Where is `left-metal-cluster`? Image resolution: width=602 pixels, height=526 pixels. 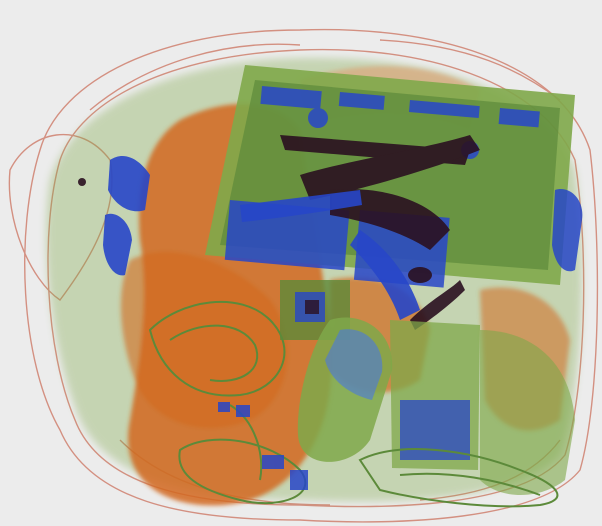 left-metal-cluster is located at coordinates (114, 215).